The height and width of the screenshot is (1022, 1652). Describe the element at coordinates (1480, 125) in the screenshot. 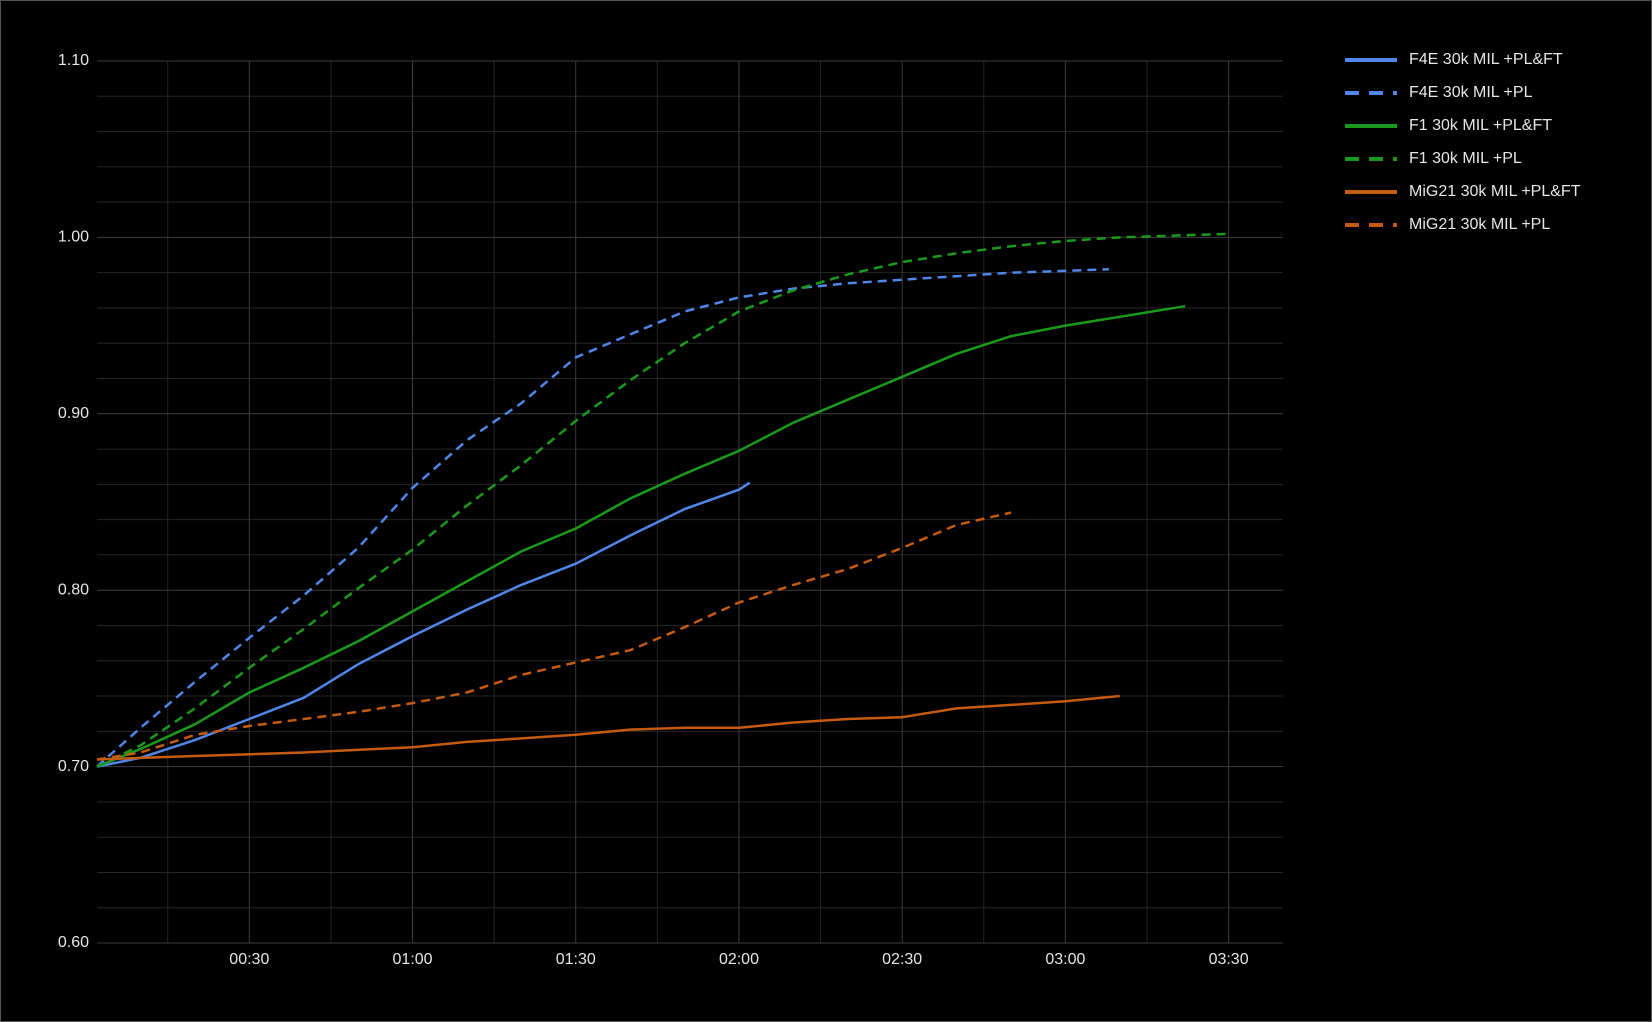

I see `legend-label: F1 30k MIL +PL&FT` at that location.